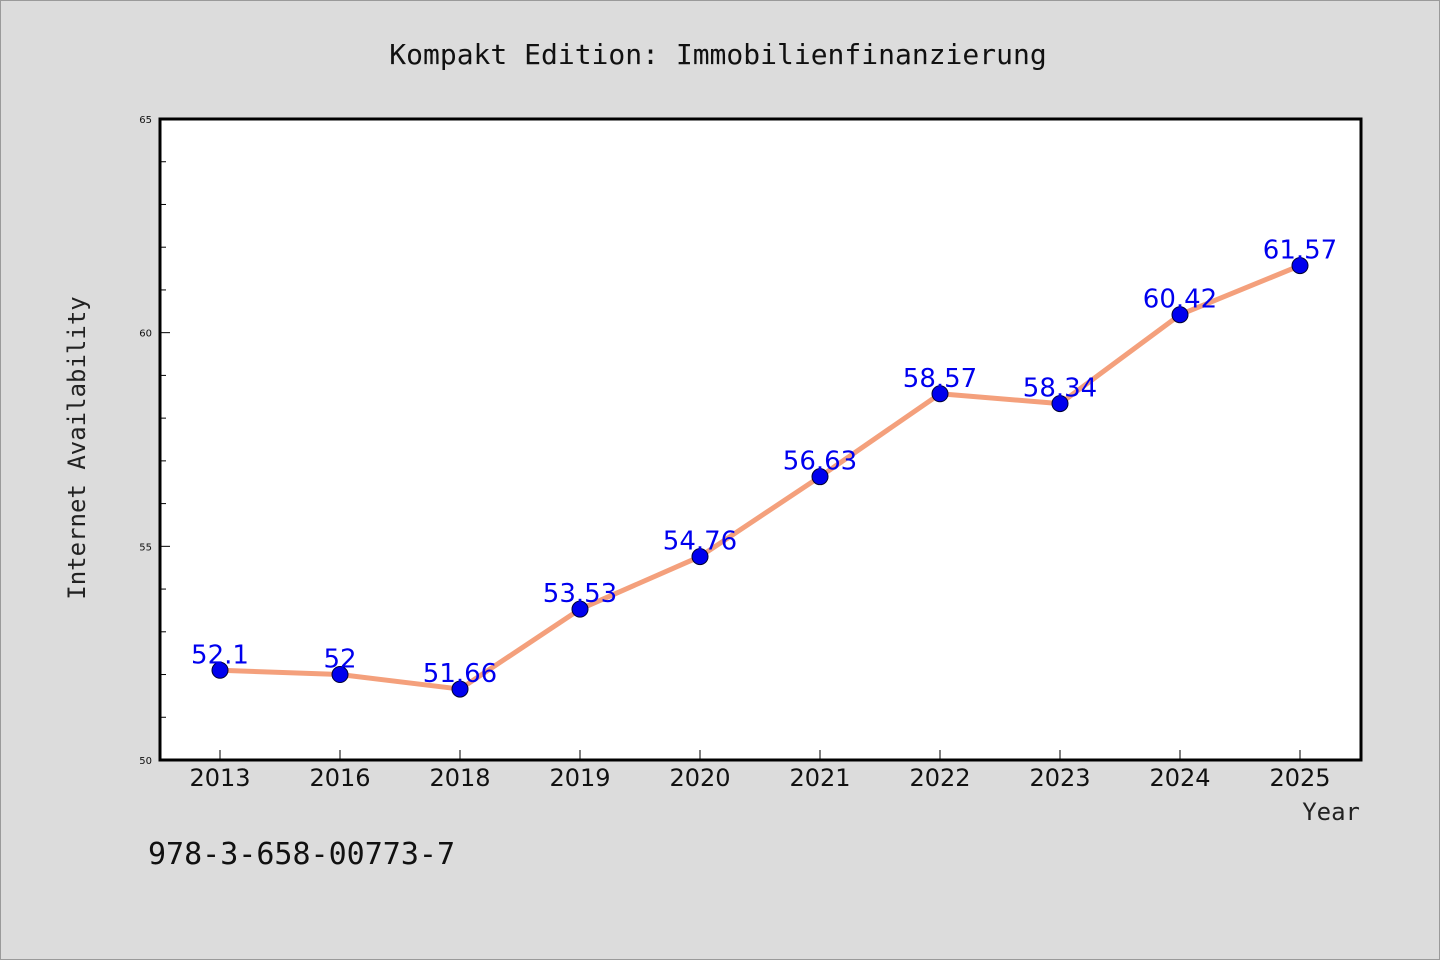 Image resolution: width=1440 pixels, height=960 pixels. What do you see at coordinates (339, 660) in the screenshot?
I see `data-label: 52` at bounding box center [339, 660].